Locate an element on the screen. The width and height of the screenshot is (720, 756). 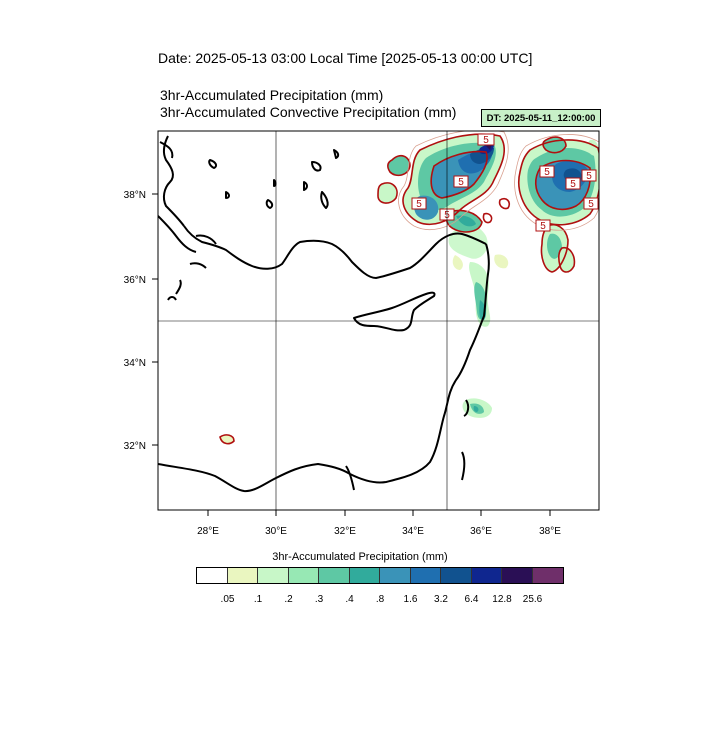
colorbar is located at coordinates (380, 575).